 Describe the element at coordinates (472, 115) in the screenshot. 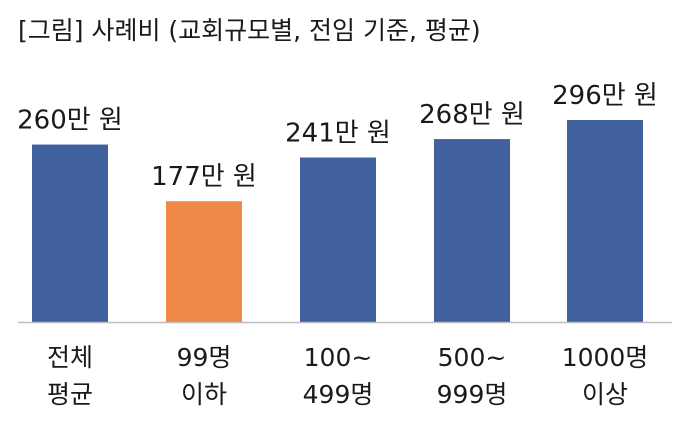

I see `data-label: 268만 원` at that location.